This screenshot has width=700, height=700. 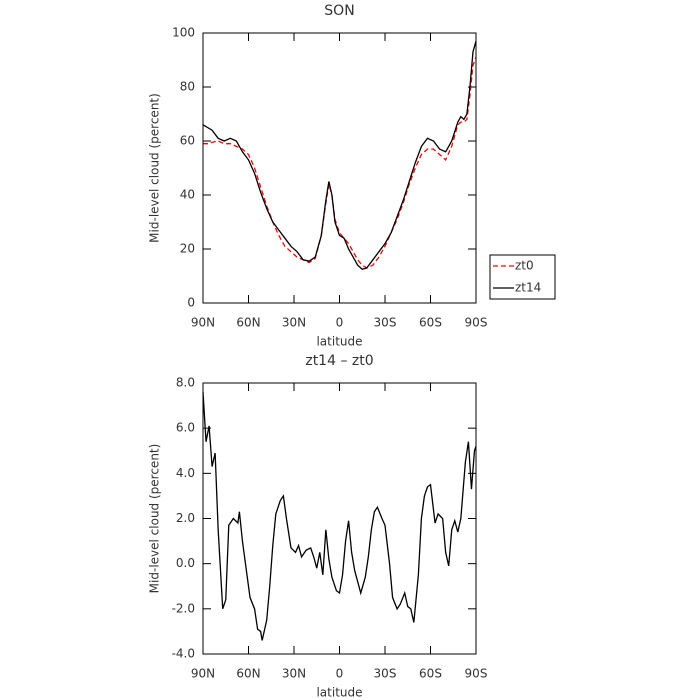 What do you see at coordinates (185, 383) in the screenshot?
I see `y-tick-label: 8.0` at bounding box center [185, 383].